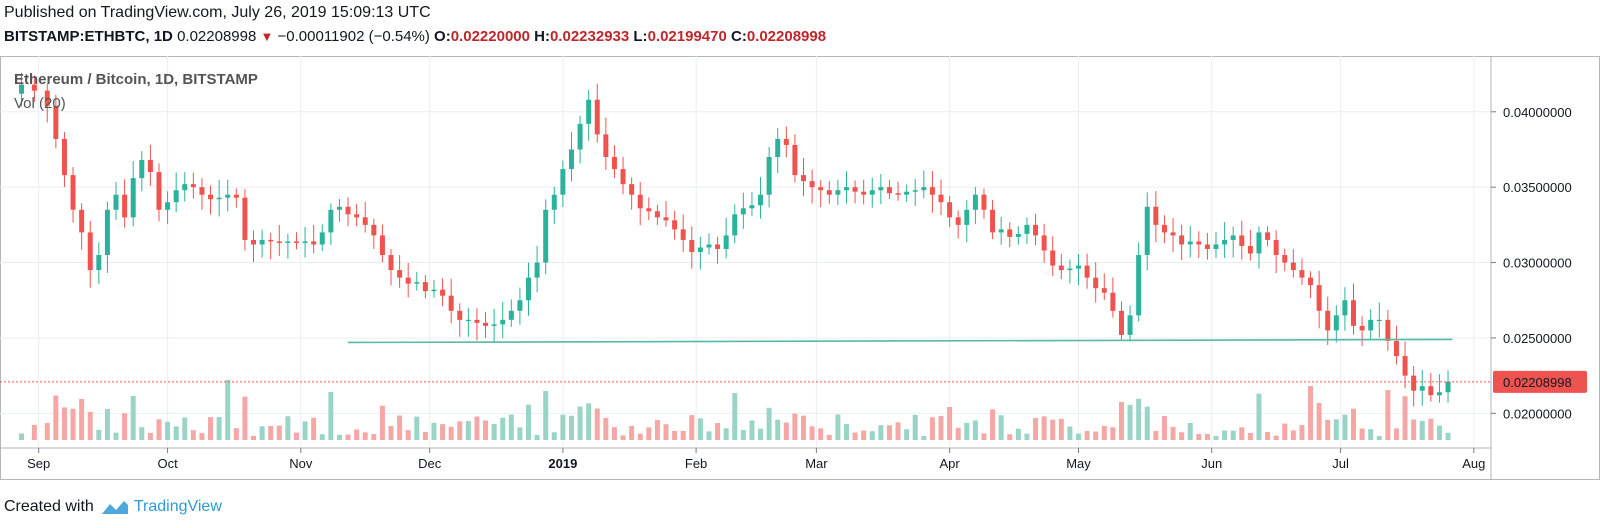 This screenshot has height=528, width=1600. Describe the element at coordinates (734, 410) in the screenshot. I see `volume-bars` at that location.